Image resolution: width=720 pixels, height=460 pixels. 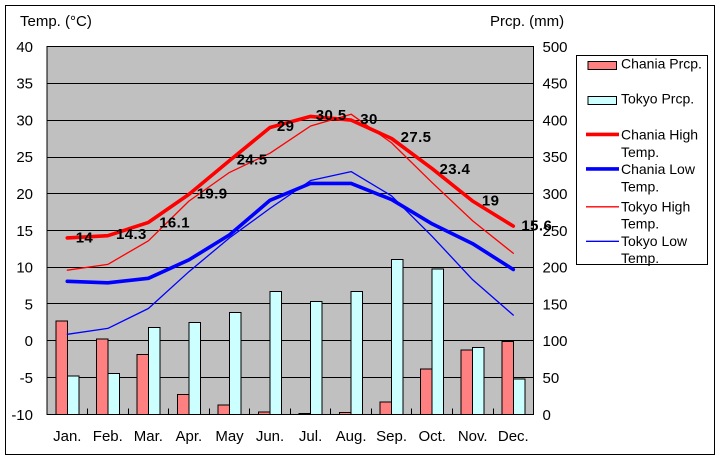 What do you see at coordinates (555, 268) in the screenshot?
I see `svg-text: 200` at bounding box center [555, 268].